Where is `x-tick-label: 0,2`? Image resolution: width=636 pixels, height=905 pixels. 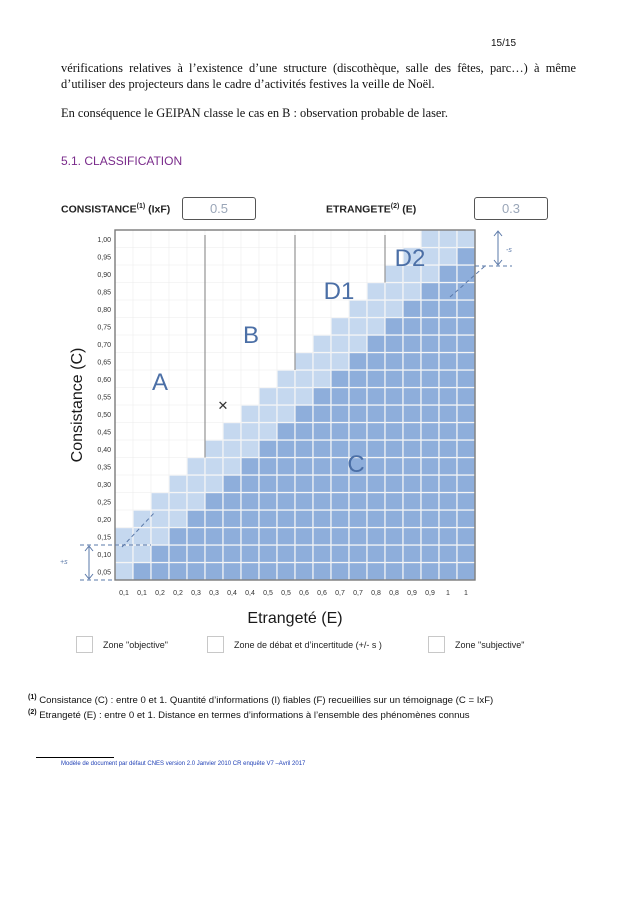 x-tick-label: 0,2 is located at coordinates (178, 593).